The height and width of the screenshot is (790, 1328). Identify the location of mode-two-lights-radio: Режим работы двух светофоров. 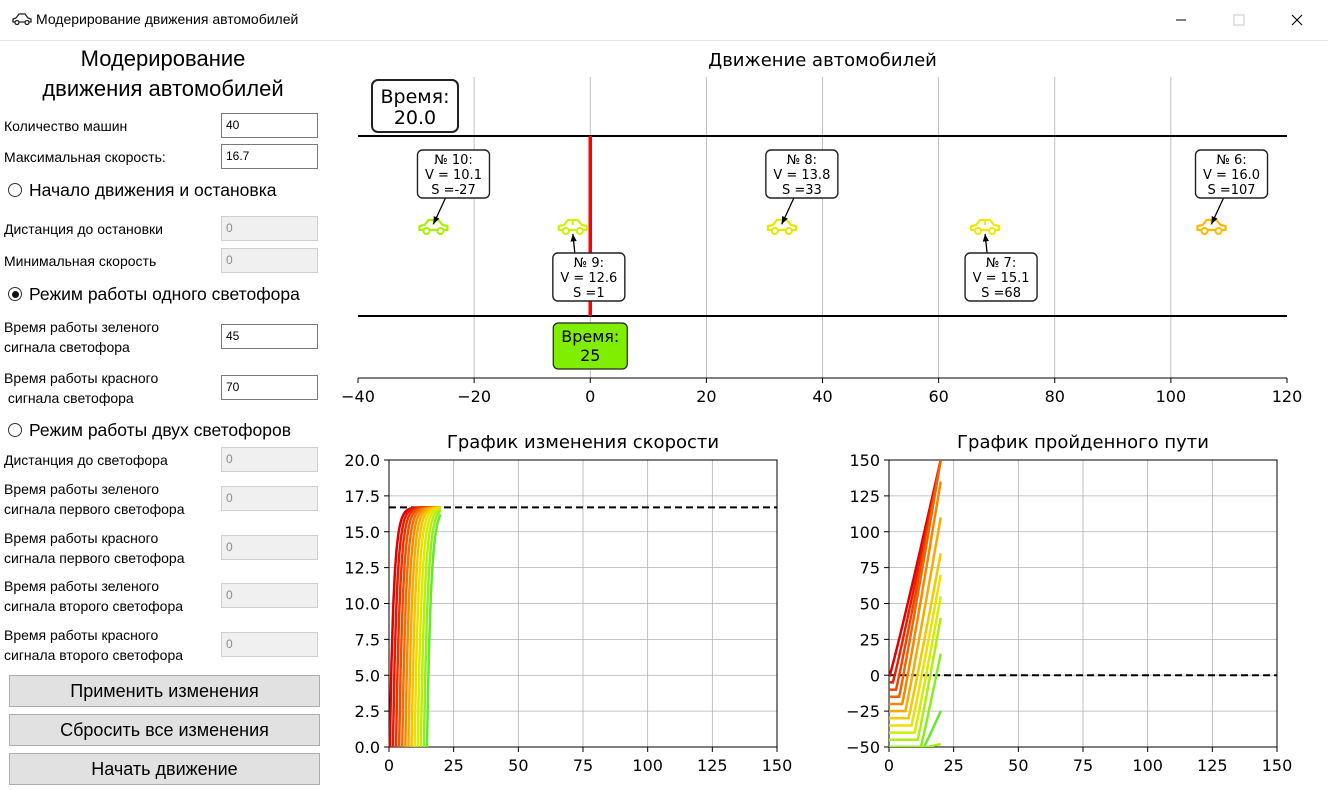
(149, 430).